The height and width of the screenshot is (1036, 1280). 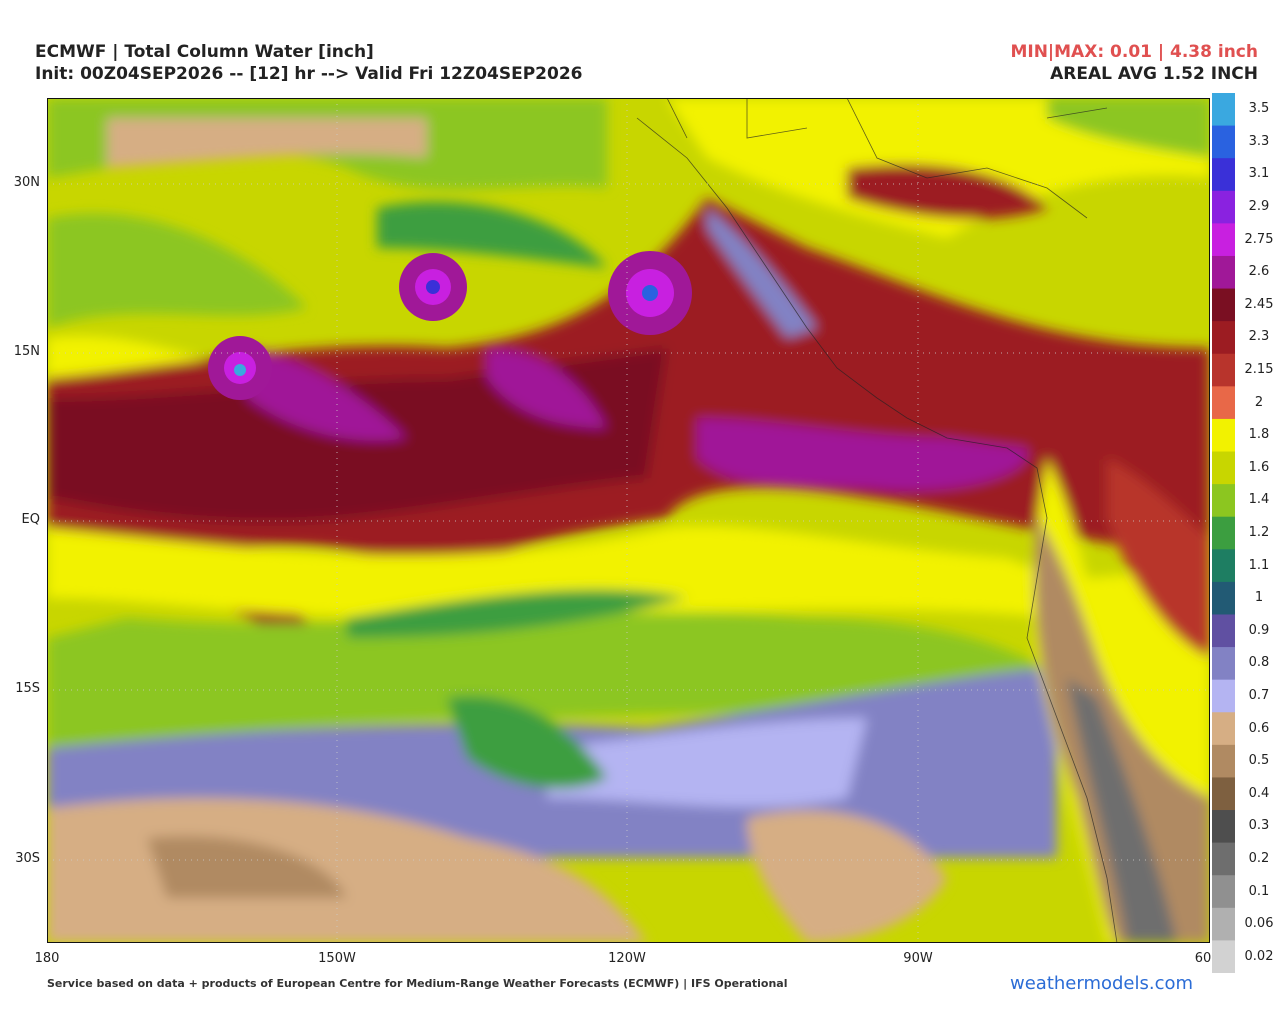 I want to click on colorbar-label: 1.2, so click(x=1259, y=532).